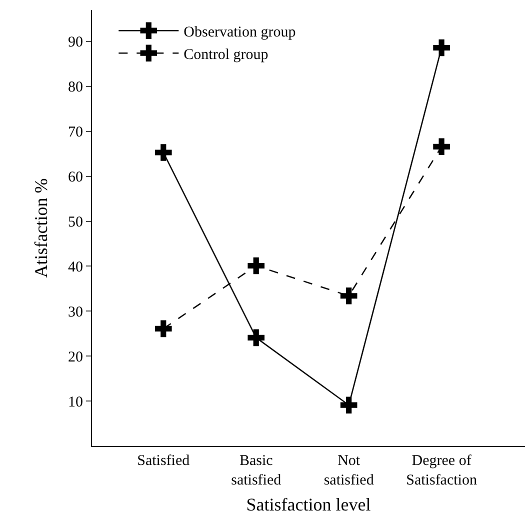 This screenshot has height=531, width=527. Describe the element at coordinates (349, 470) in the screenshot. I see `x-tick-label: Not satisfied` at that location.